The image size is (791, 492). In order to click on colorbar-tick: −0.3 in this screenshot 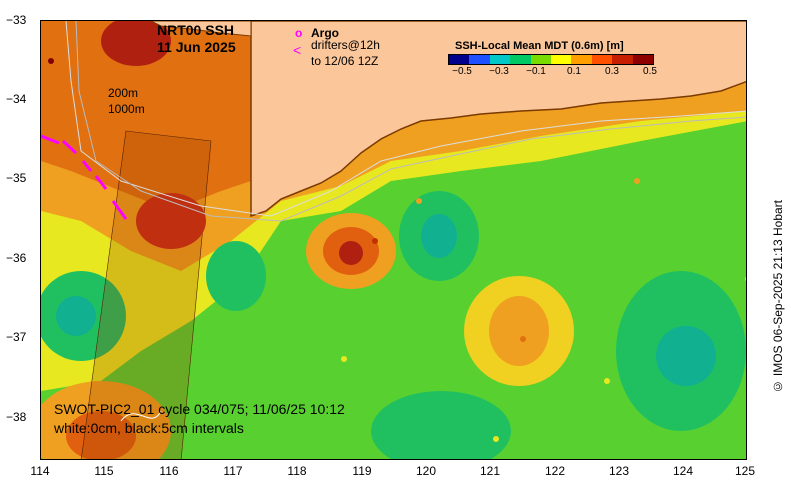, I will do `click(499, 71)`.